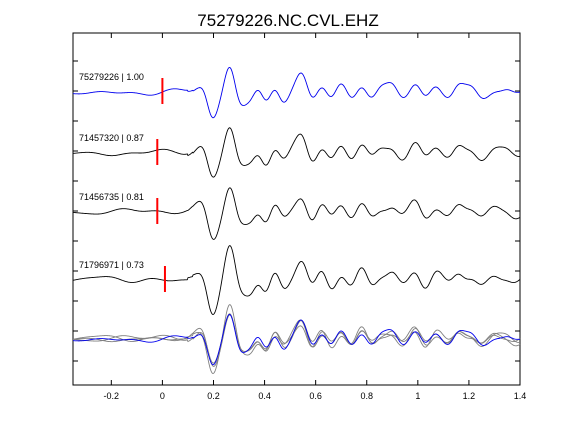 Image resolution: width=576 pixels, height=432 pixels. I want to click on pick-markers-layer, so click(161, 185).